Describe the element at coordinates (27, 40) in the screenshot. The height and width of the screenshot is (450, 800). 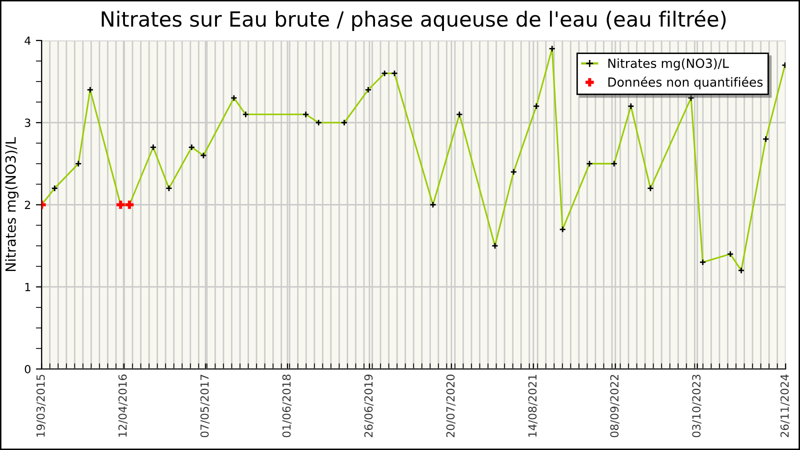
I see `y-tick-label: 4` at that location.